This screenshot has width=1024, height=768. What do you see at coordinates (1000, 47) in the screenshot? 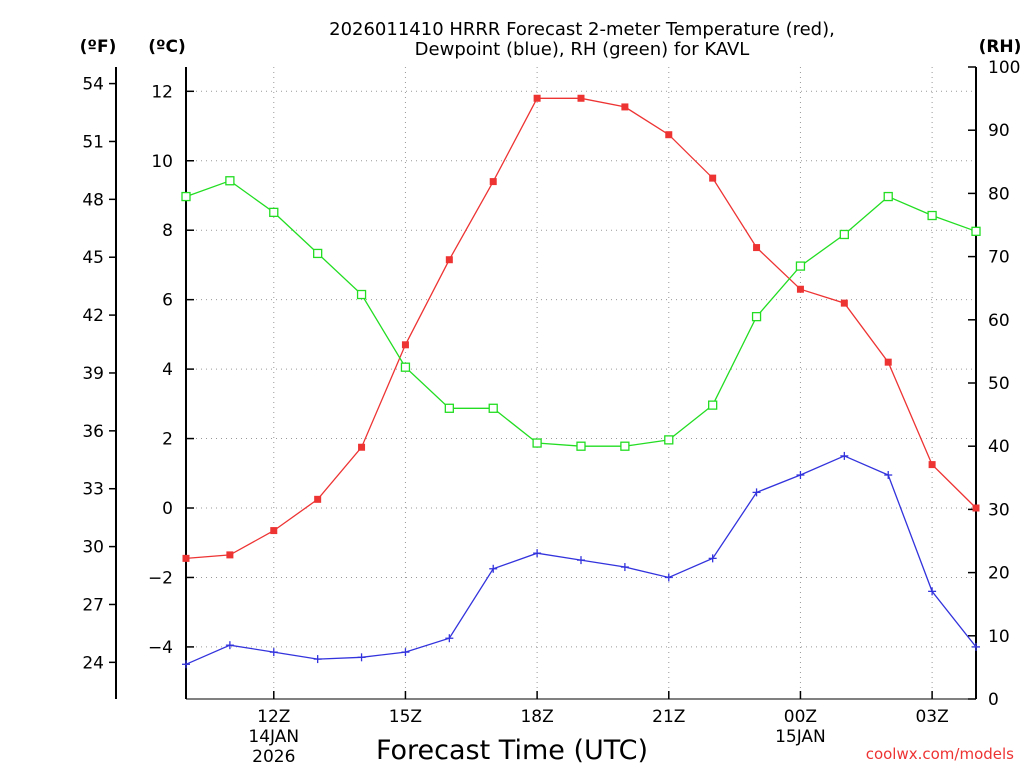
I see `rh-unit-label: (RH)` at bounding box center [1000, 47].